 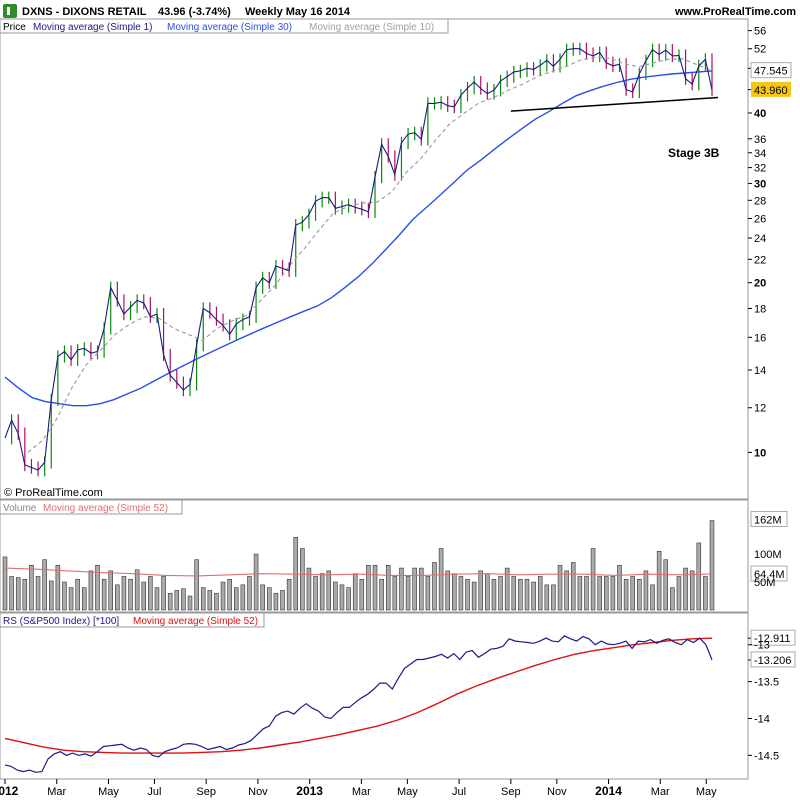 What do you see at coordinates (760, 140) in the screenshot?
I see `price-axis-label: 36` at bounding box center [760, 140].